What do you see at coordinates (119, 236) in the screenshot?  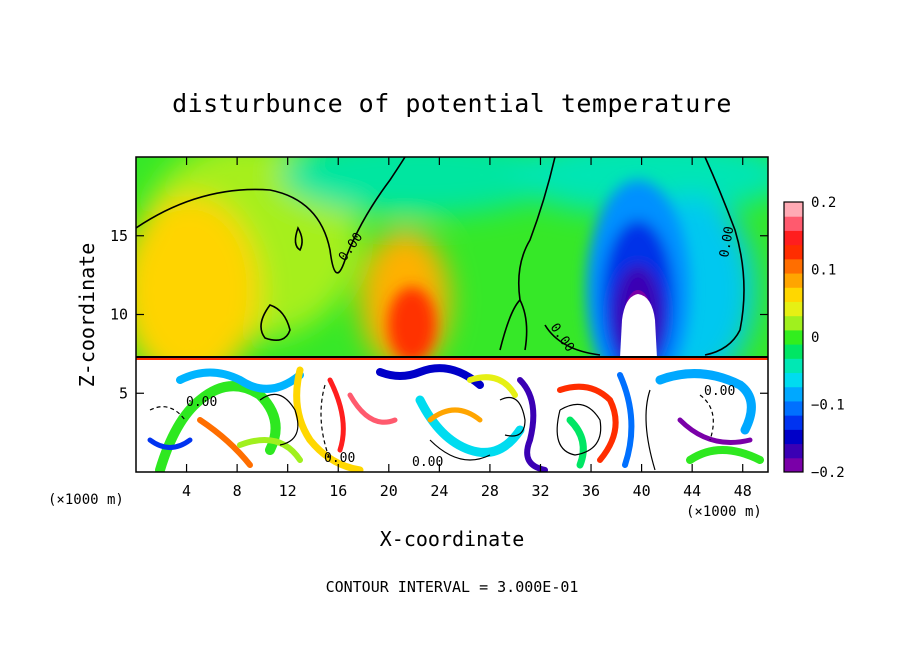 I see `y-tick-label: 15` at bounding box center [119, 236].